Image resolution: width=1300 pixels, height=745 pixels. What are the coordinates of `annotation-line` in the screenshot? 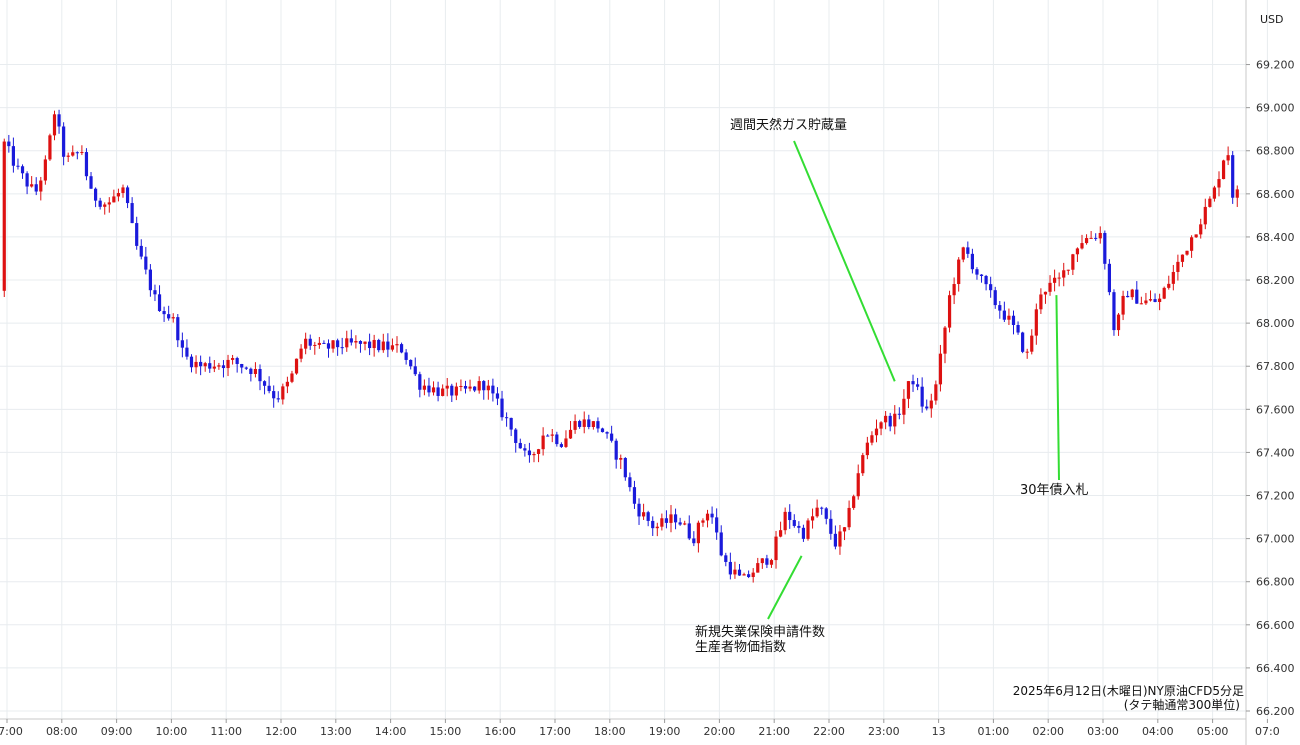 It's located at (844, 261).